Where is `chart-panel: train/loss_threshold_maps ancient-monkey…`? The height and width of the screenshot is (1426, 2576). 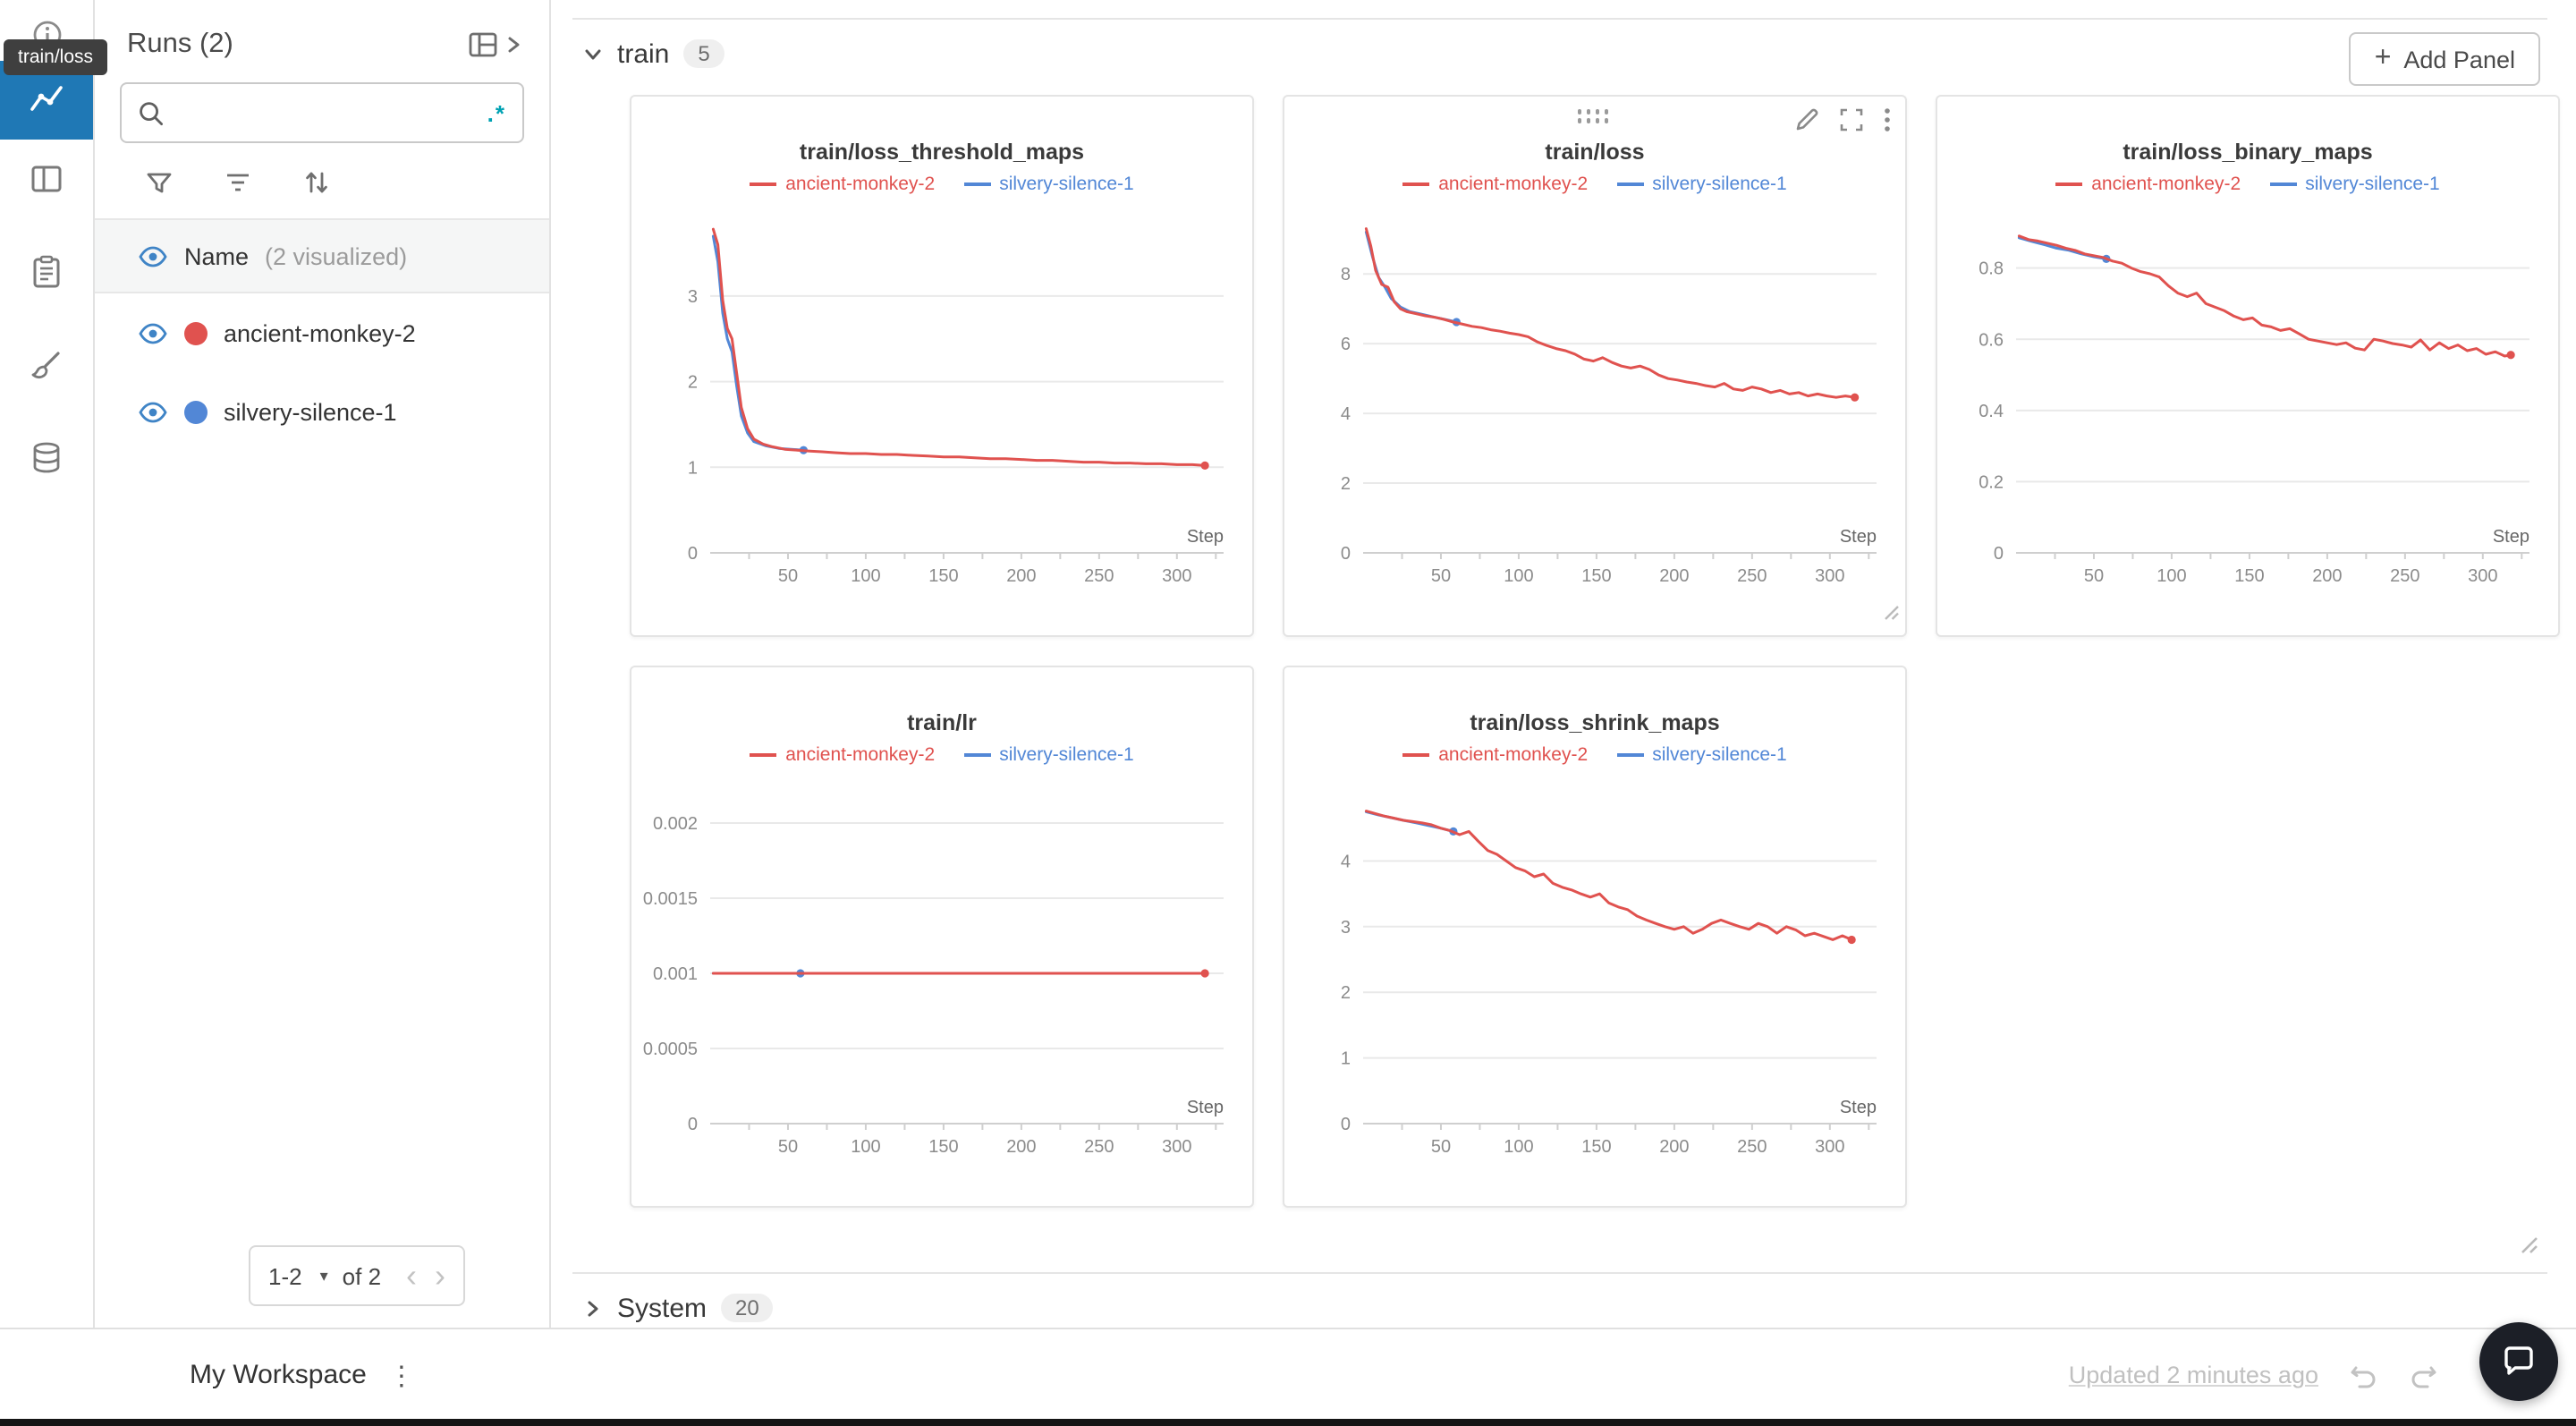
chart-panel: train/loss_threshold_maps ancient-monkey… is located at coordinates (942, 366).